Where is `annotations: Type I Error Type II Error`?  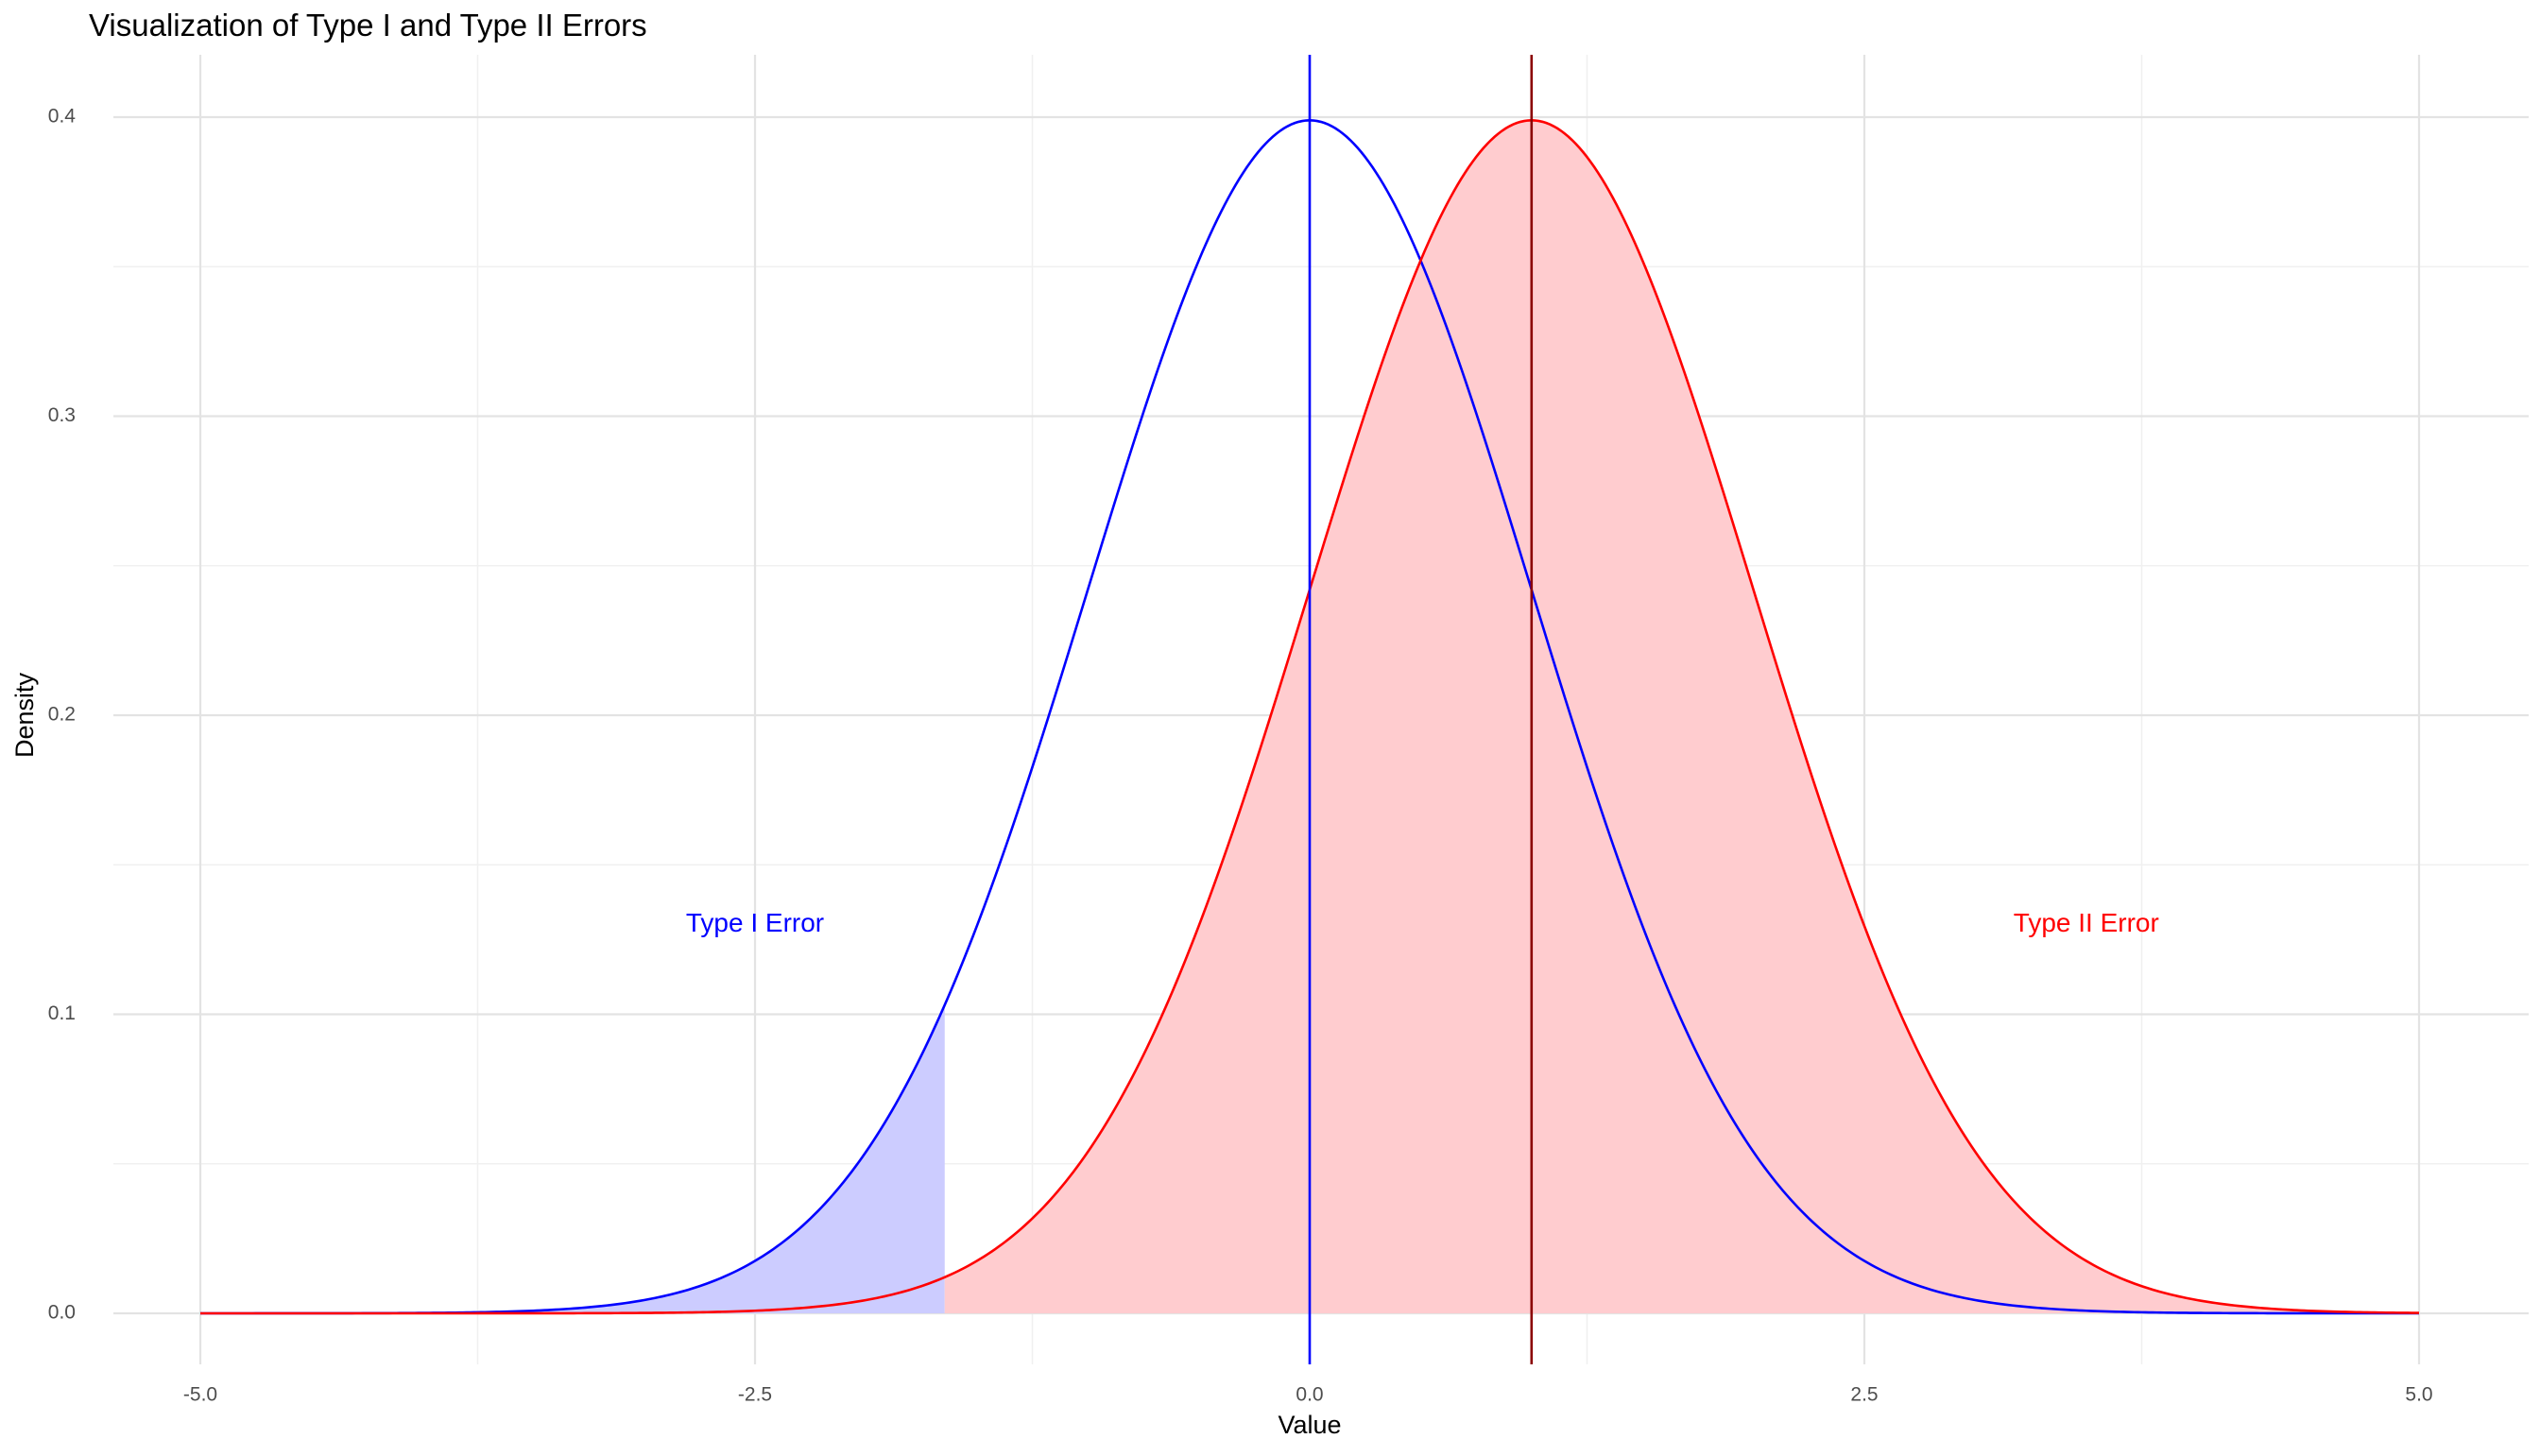
annotations: Type I Error Type II Error is located at coordinates (1422, 923).